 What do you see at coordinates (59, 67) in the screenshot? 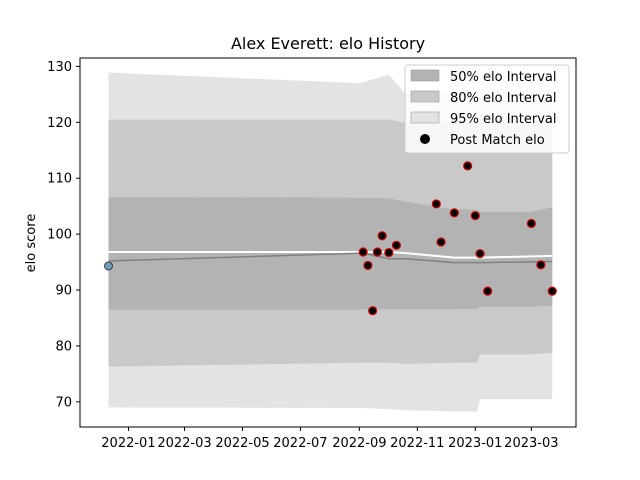
I see `y-tick-label: 130` at bounding box center [59, 67].